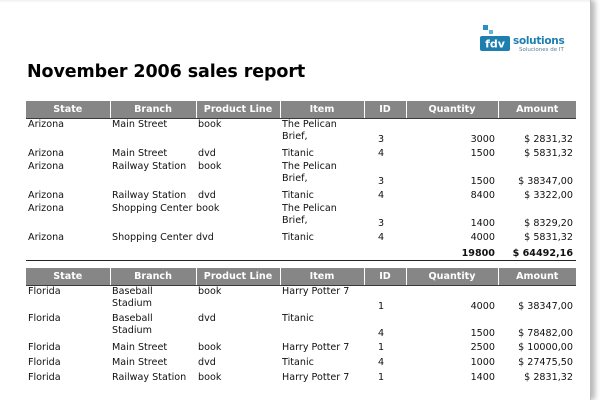  What do you see at coordinates (548, 195) in the screenshot?
I see `cell-amount: $ 3322,00` at bounding box center [548, 195].